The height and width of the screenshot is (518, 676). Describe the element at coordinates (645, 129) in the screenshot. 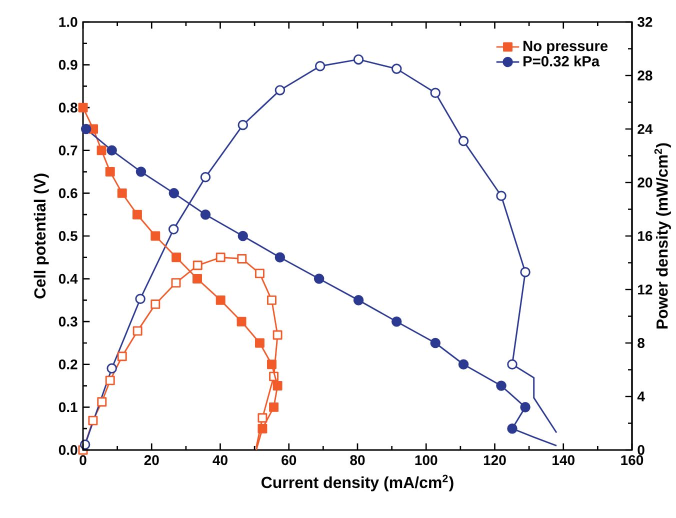

I see `y2-tick-label: 24` at that location.